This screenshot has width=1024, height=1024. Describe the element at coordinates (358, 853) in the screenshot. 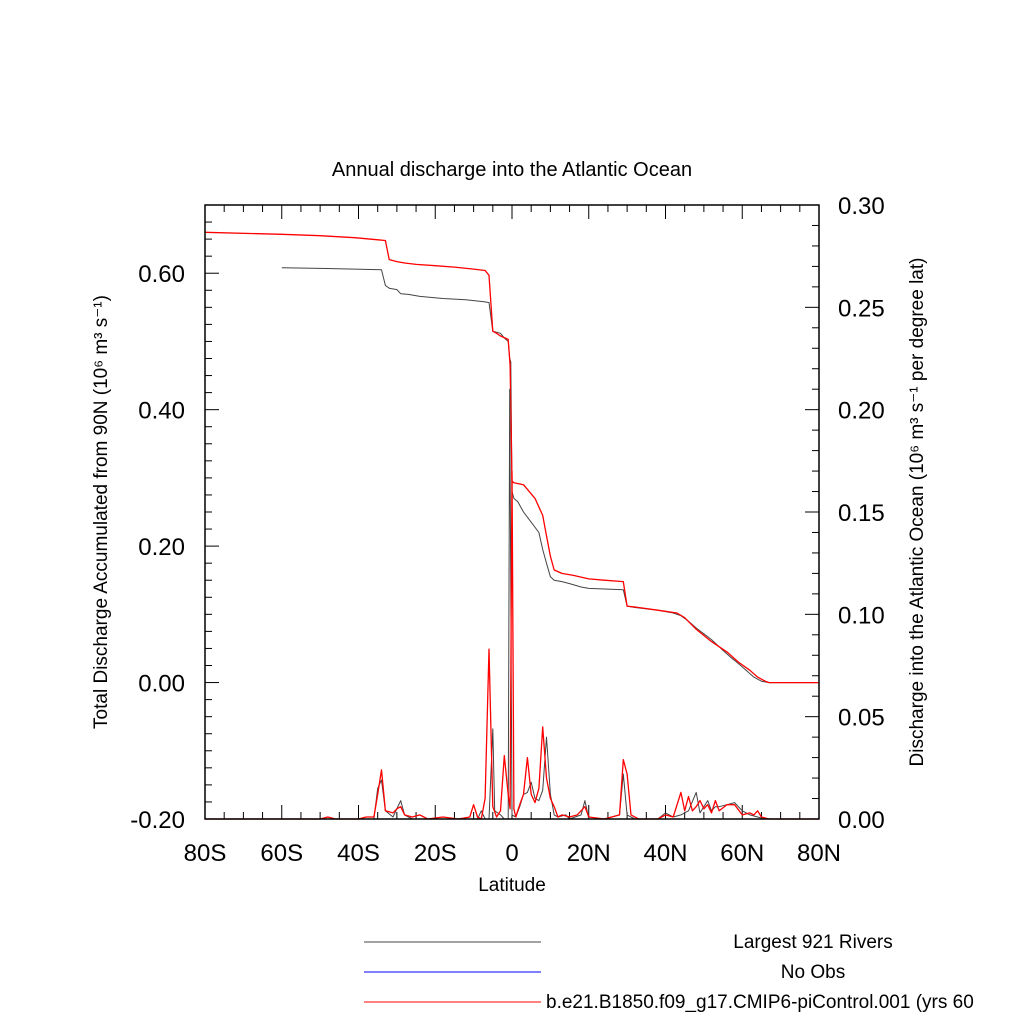

I see `x-tick-label: 40S` at that location.